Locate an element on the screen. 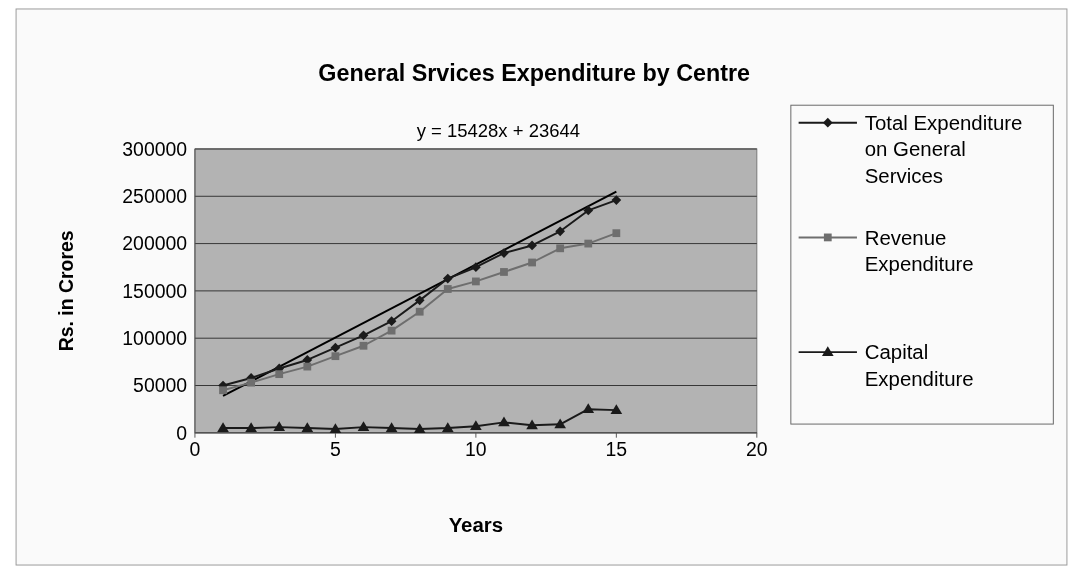  legend-label: Total Expenditure on General Services is located at coordinates (943, 149).